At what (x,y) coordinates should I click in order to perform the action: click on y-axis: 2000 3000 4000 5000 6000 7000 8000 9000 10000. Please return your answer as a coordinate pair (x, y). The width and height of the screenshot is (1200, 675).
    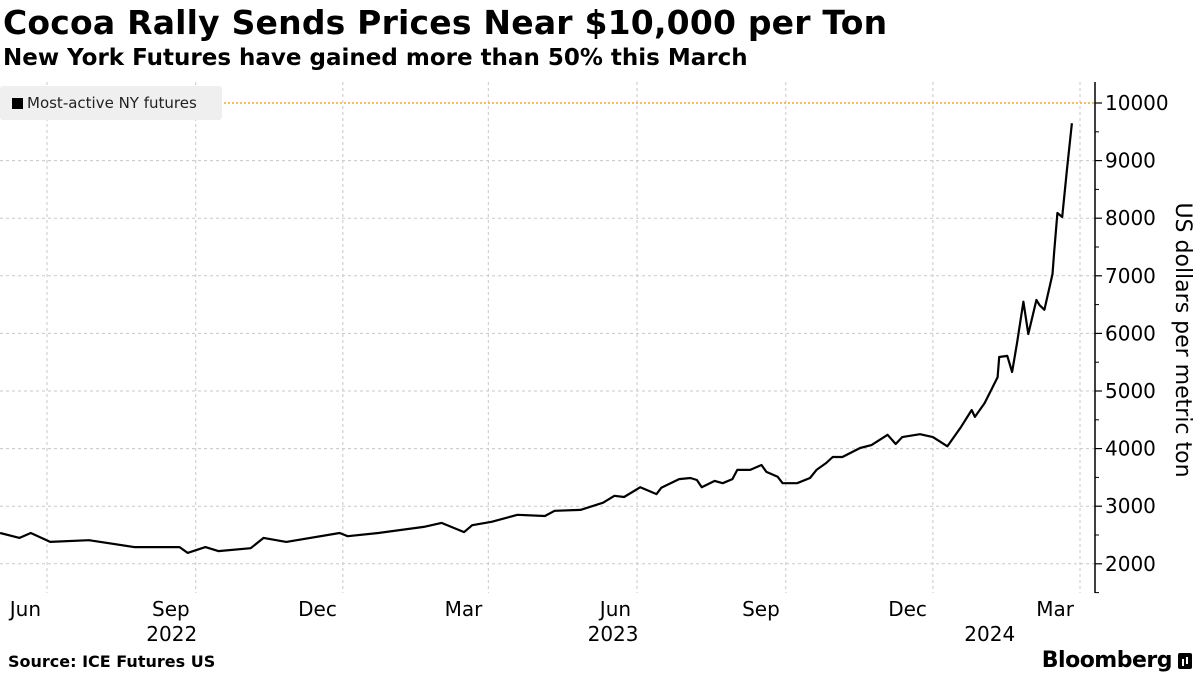
    Looking at the image, I should click on (1131, 338).